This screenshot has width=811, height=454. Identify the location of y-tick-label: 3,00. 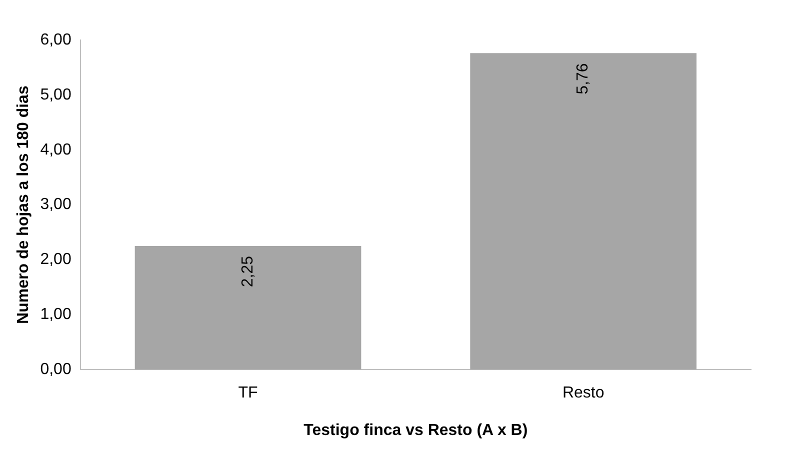
(56, 205).